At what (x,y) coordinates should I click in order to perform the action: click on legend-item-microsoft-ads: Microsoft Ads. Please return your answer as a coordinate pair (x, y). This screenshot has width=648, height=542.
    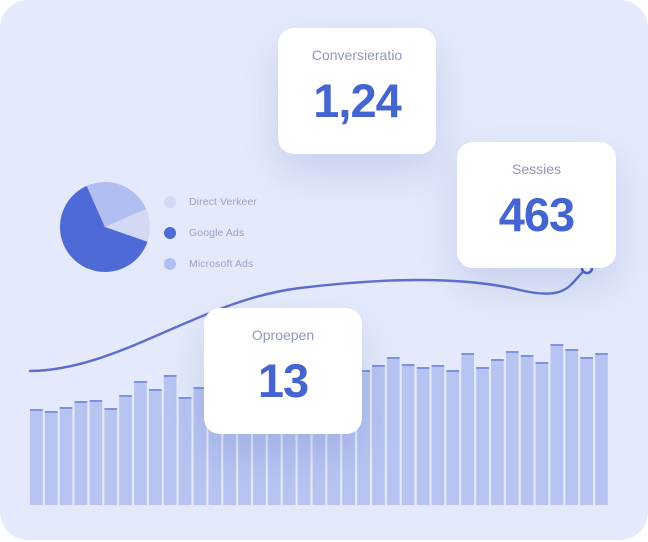
    Looking at the image, I should click on (210, 263).